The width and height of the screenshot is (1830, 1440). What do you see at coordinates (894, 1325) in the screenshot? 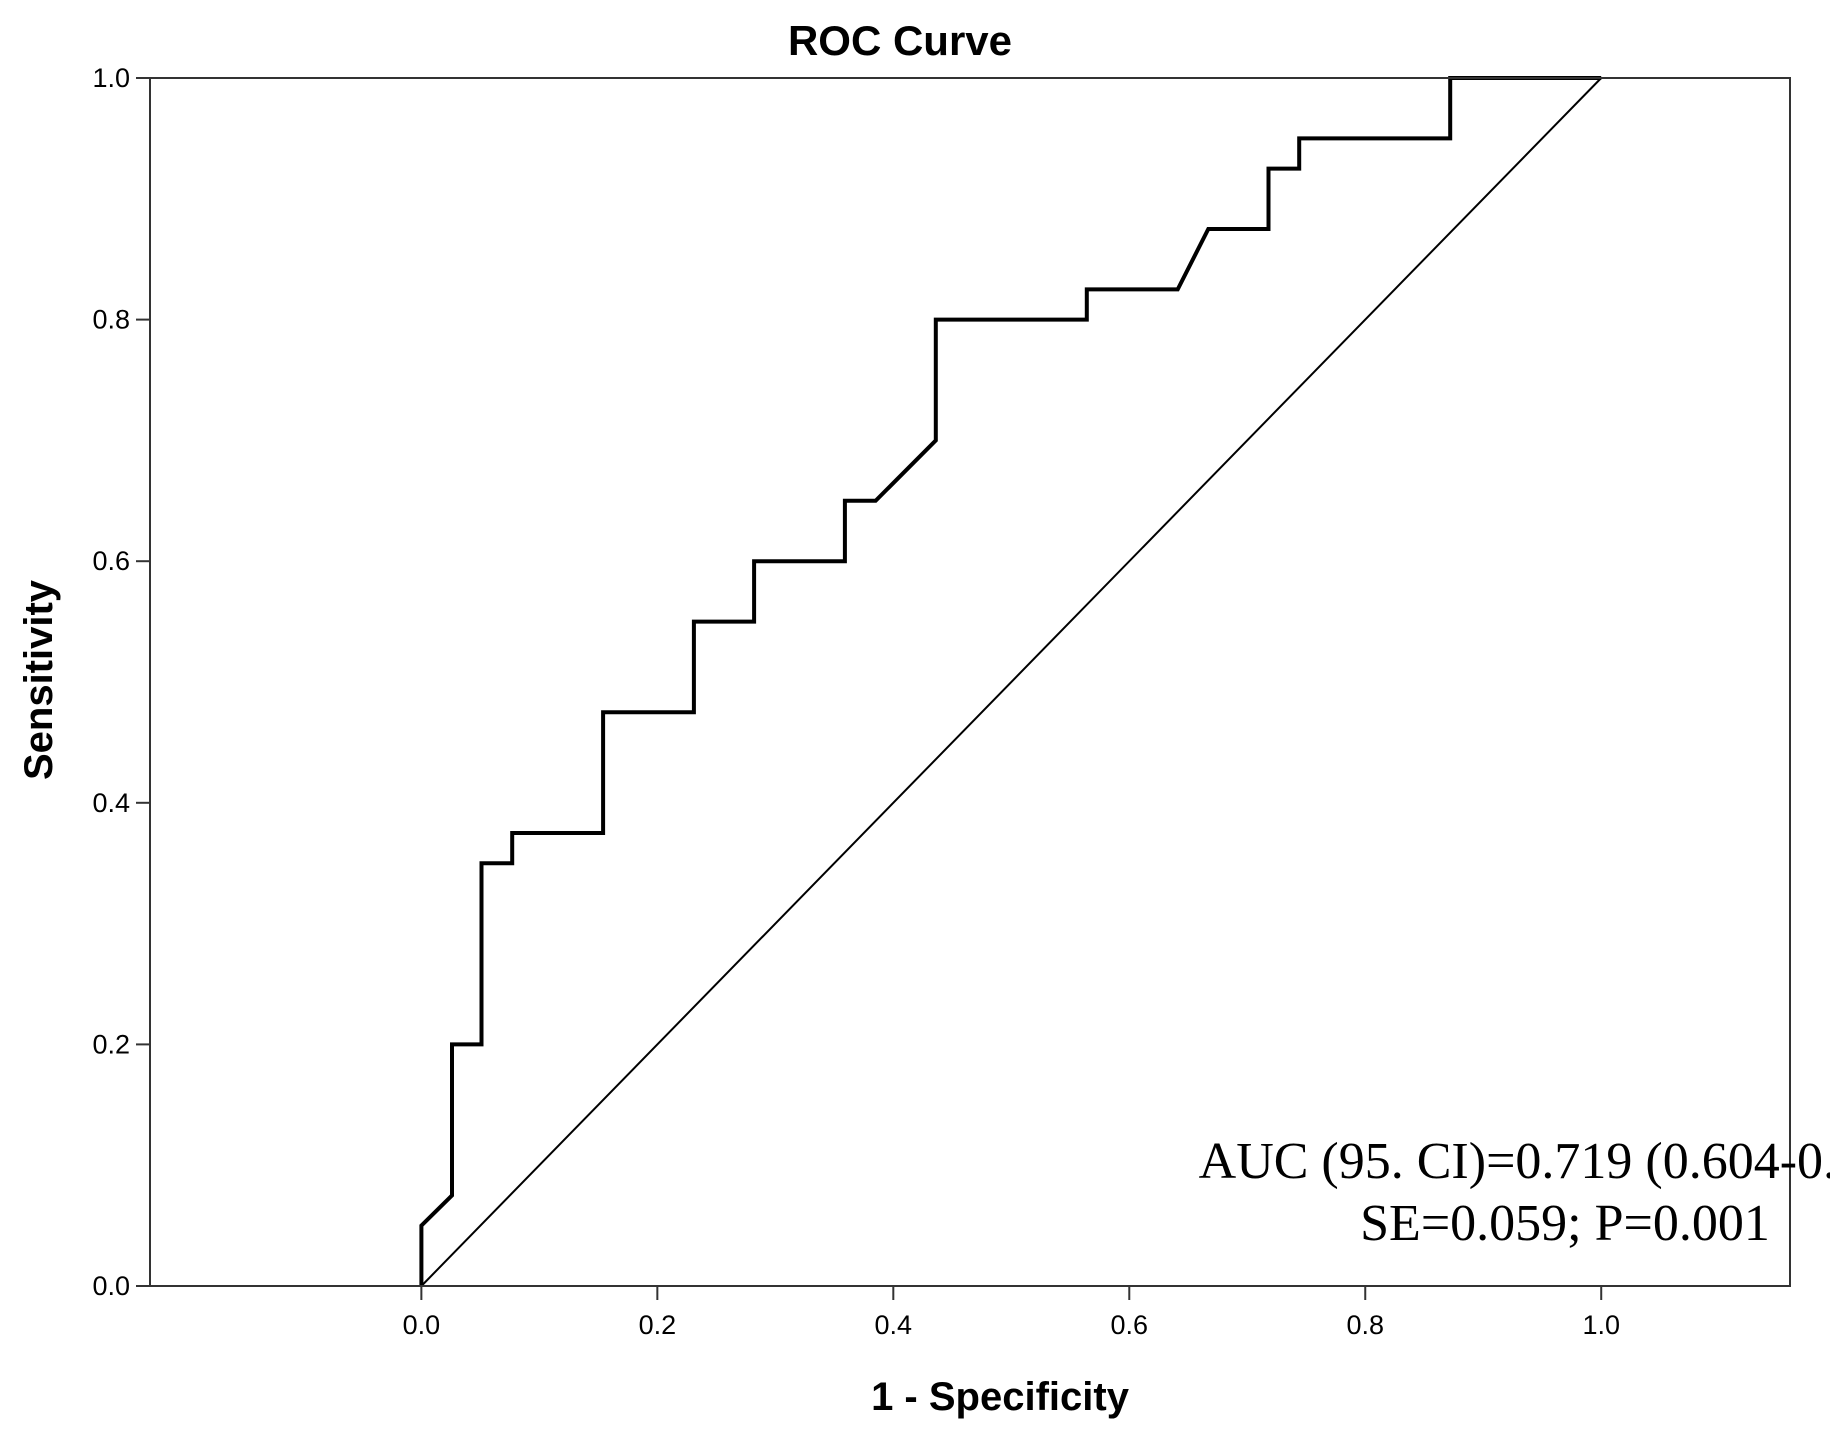
I see `x-tick-label: 0.4` at bounding box center [894, 1325].